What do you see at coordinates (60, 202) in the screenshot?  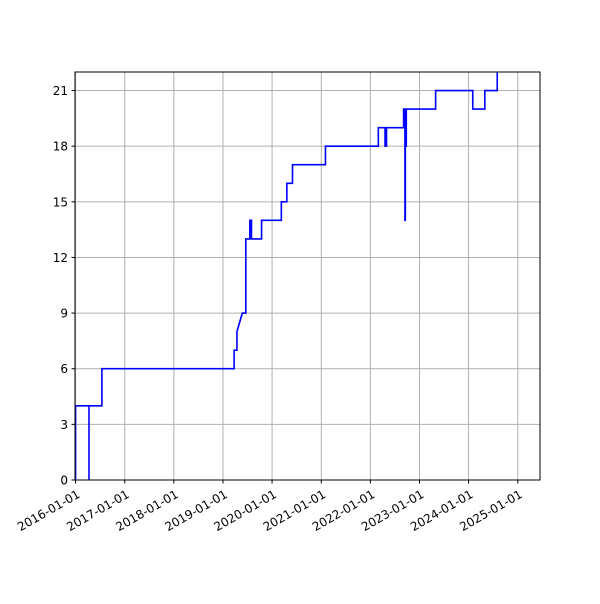 I see `y-tick-label: 15` at bounding box center [60, 202].